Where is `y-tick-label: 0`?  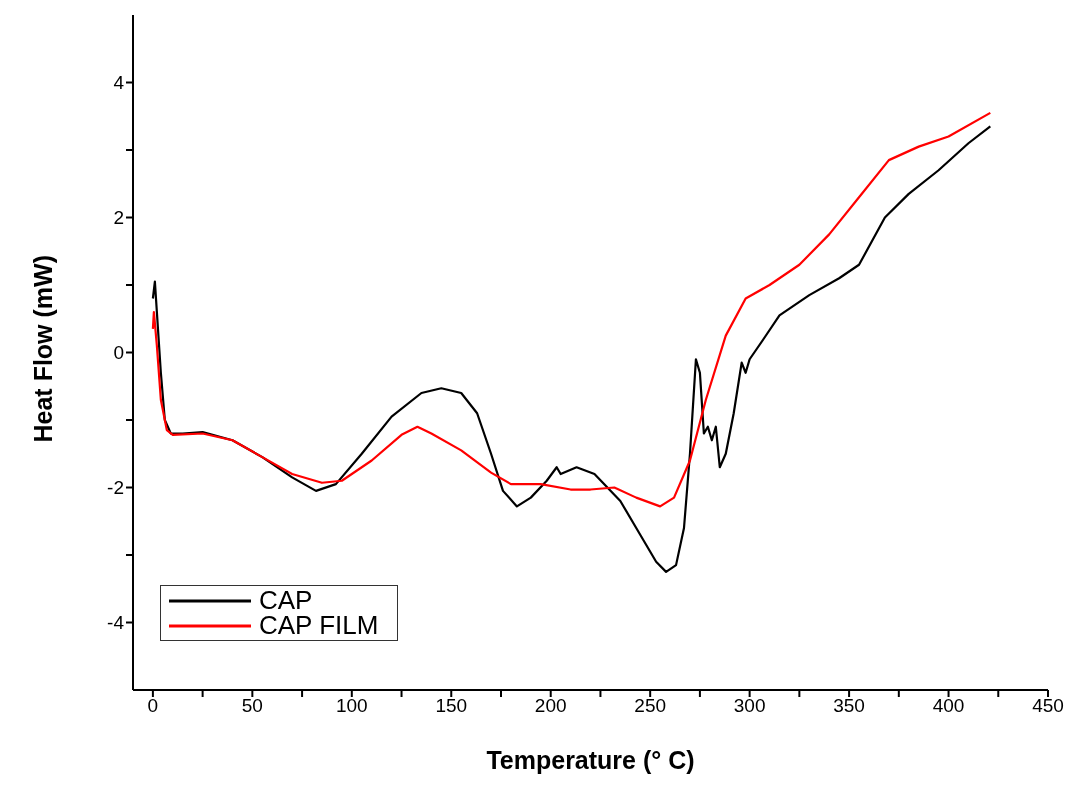
y-tick-label: 0 is located at coordinates (118, 353).